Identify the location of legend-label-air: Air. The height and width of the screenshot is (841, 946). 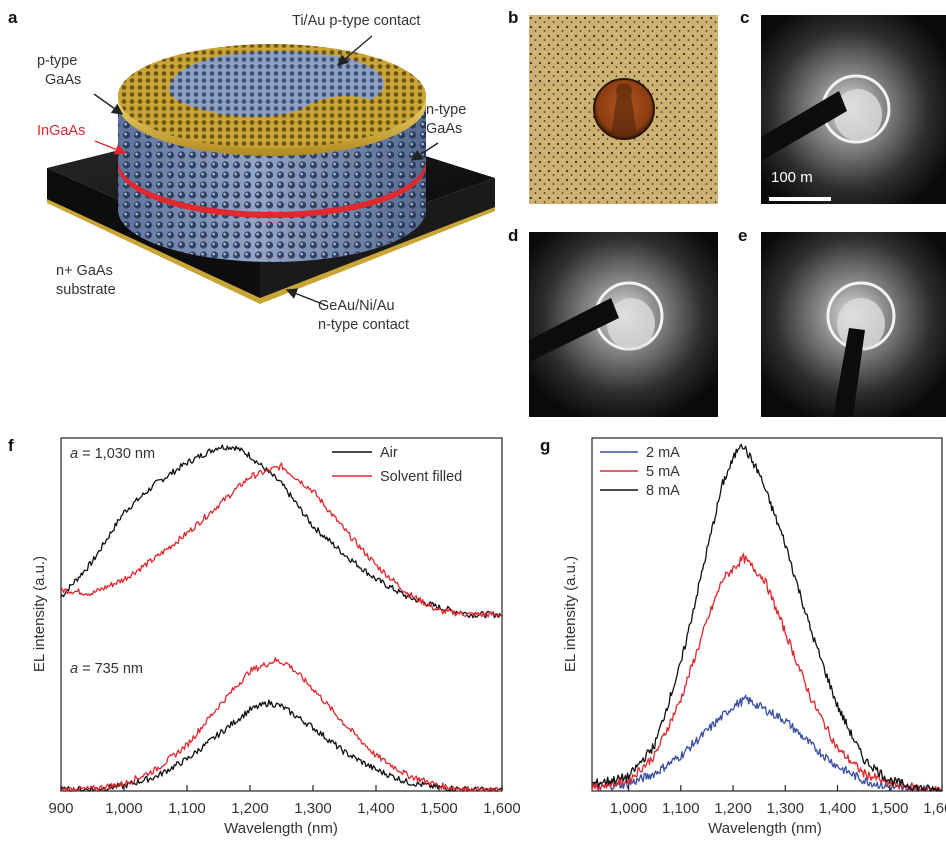
(389, 453).